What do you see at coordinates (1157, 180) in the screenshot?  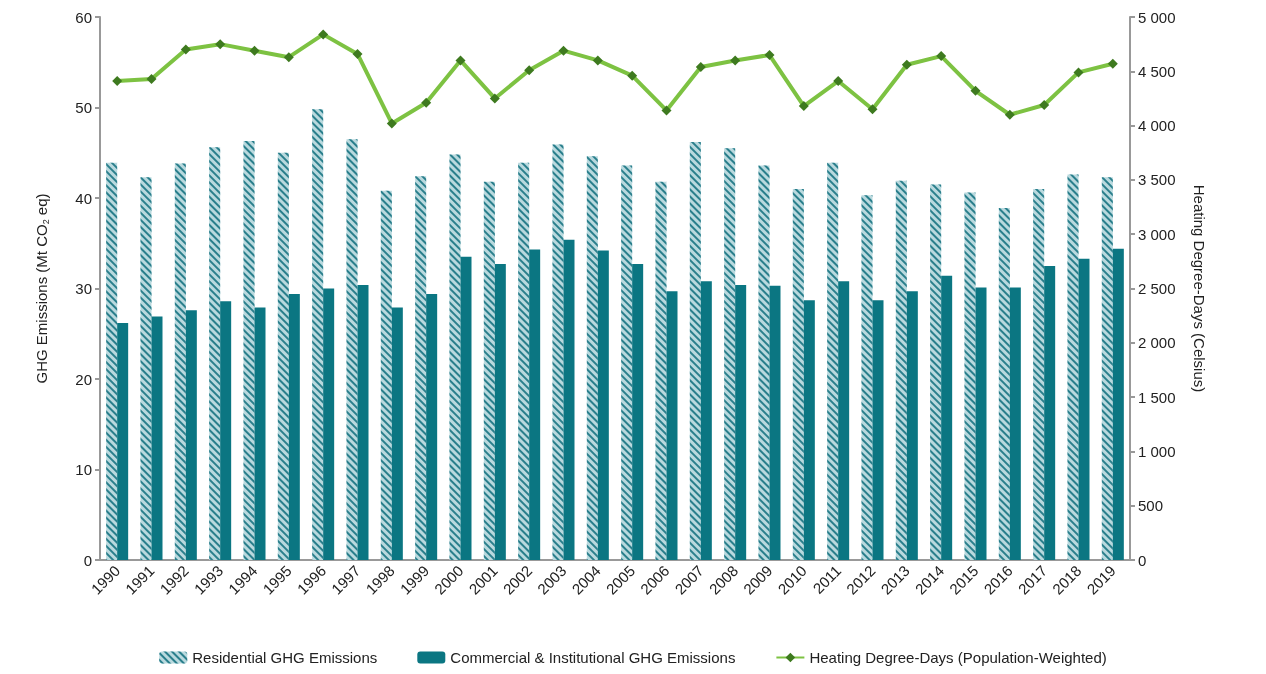 I see `y2-tick-label: 3 500` at bounding box center [1157, 180].